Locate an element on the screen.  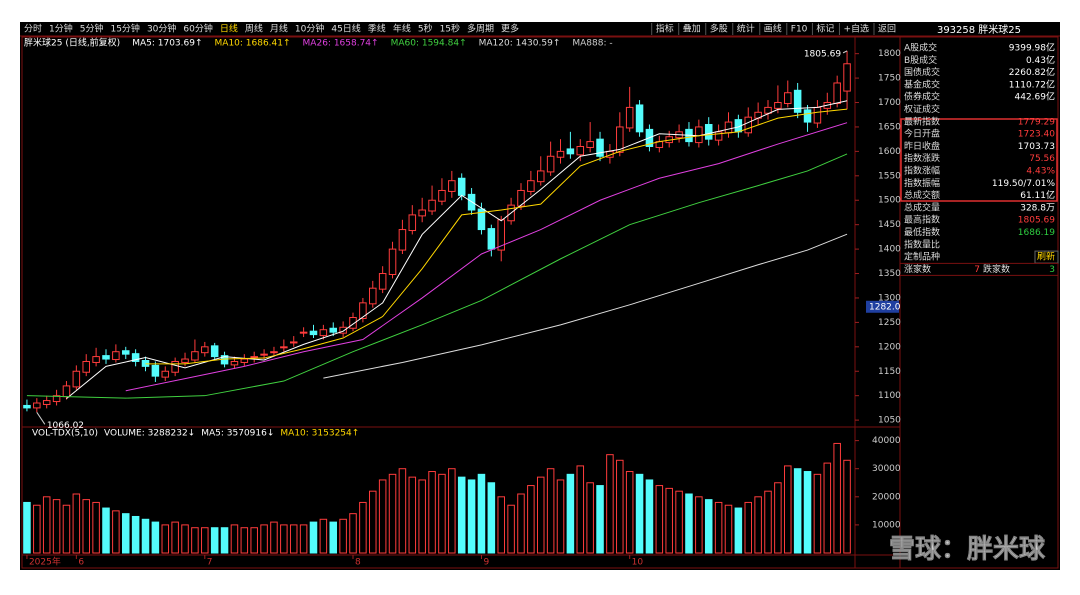
toolbar-button: 画线 is located at coordinates (773, 29).